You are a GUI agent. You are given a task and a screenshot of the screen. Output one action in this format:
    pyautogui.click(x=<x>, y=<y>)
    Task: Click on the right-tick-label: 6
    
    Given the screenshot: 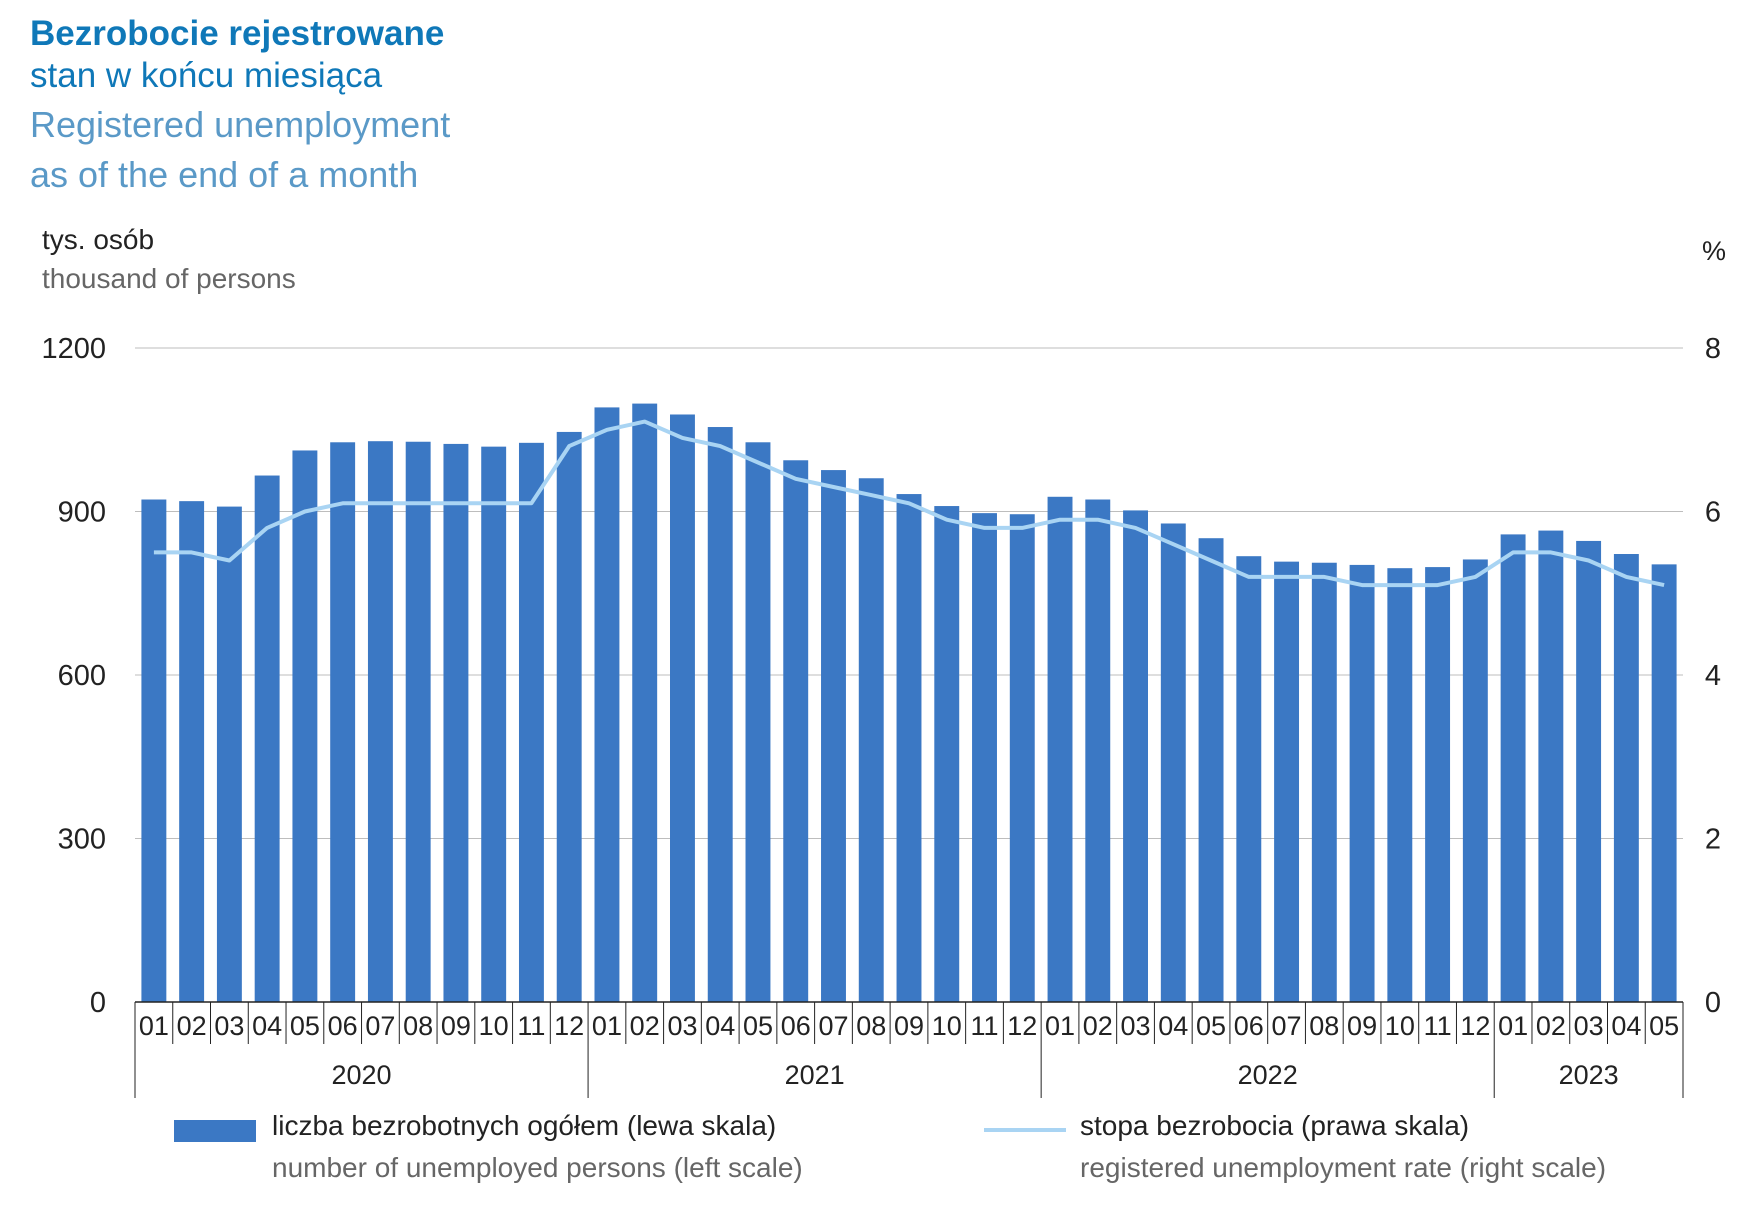 What is the action you would take?
    pyautogui.click(x=1713, y=513)
    